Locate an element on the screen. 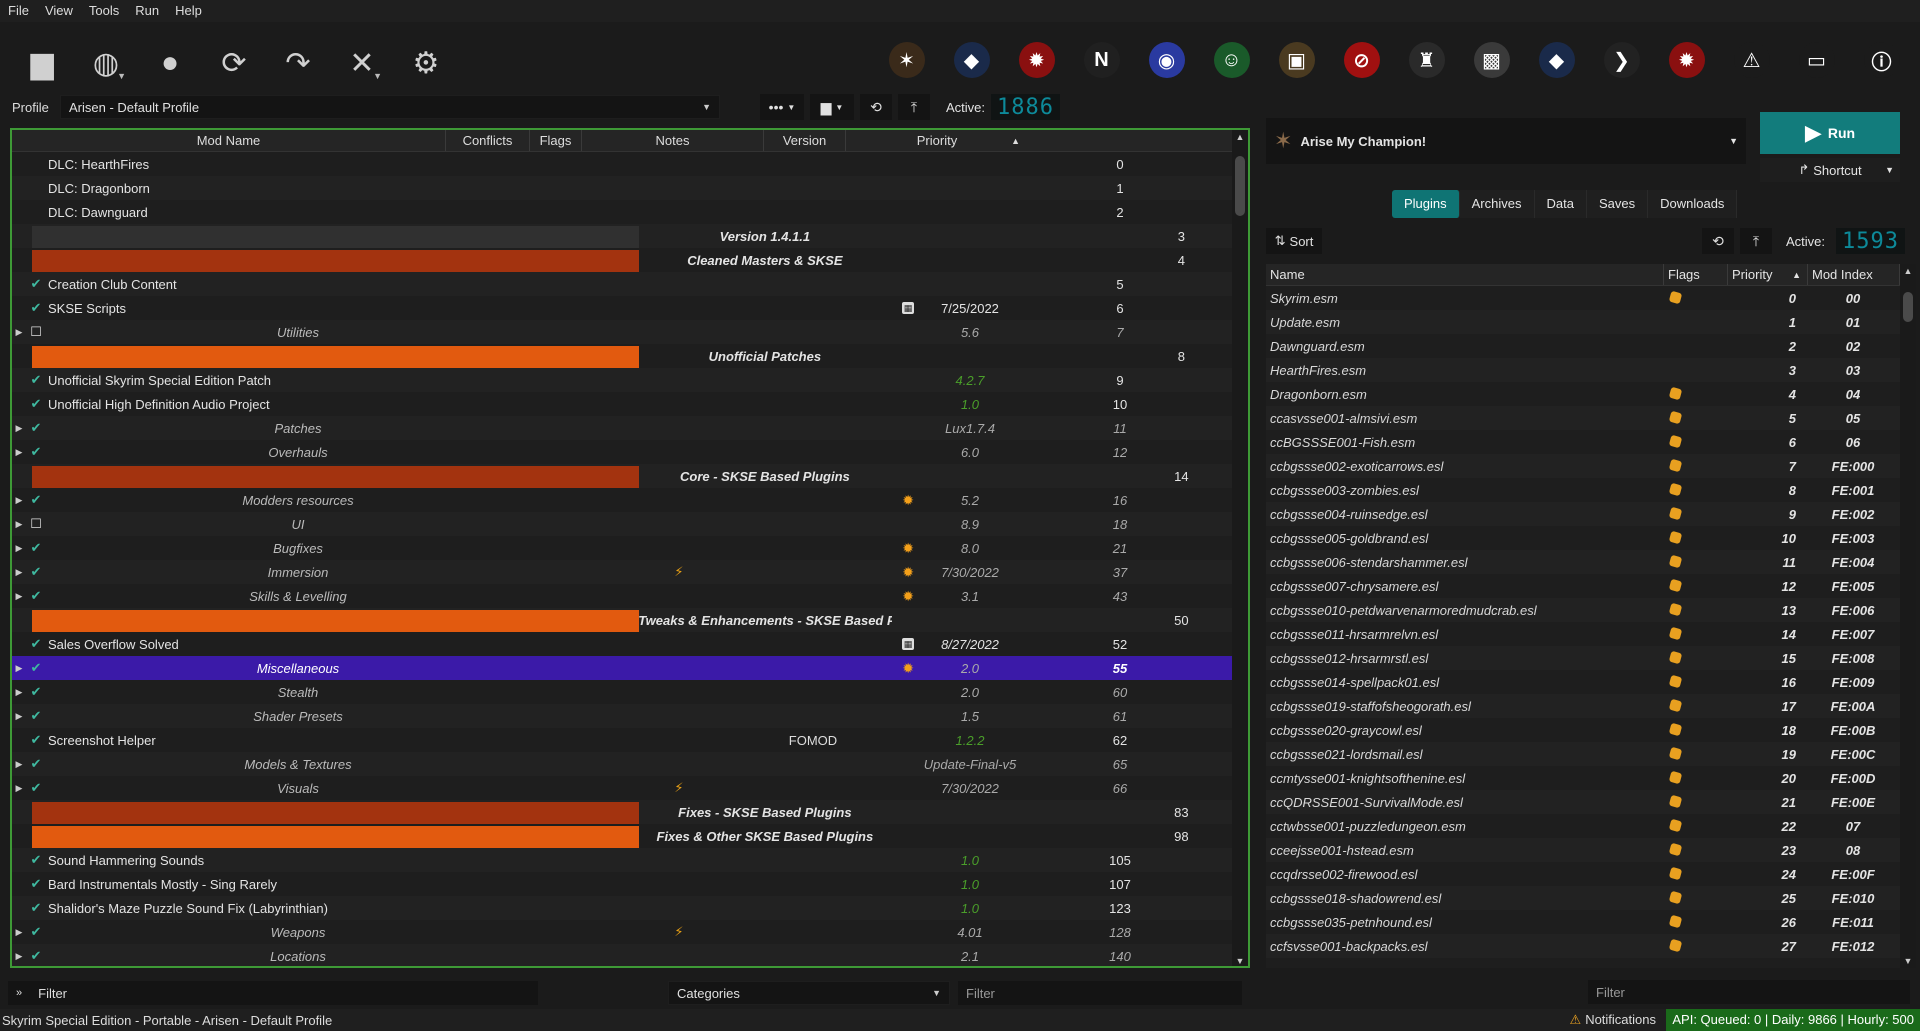 The image size is (1920, 1031). menu-file: File is located at coordinates (18, 10).